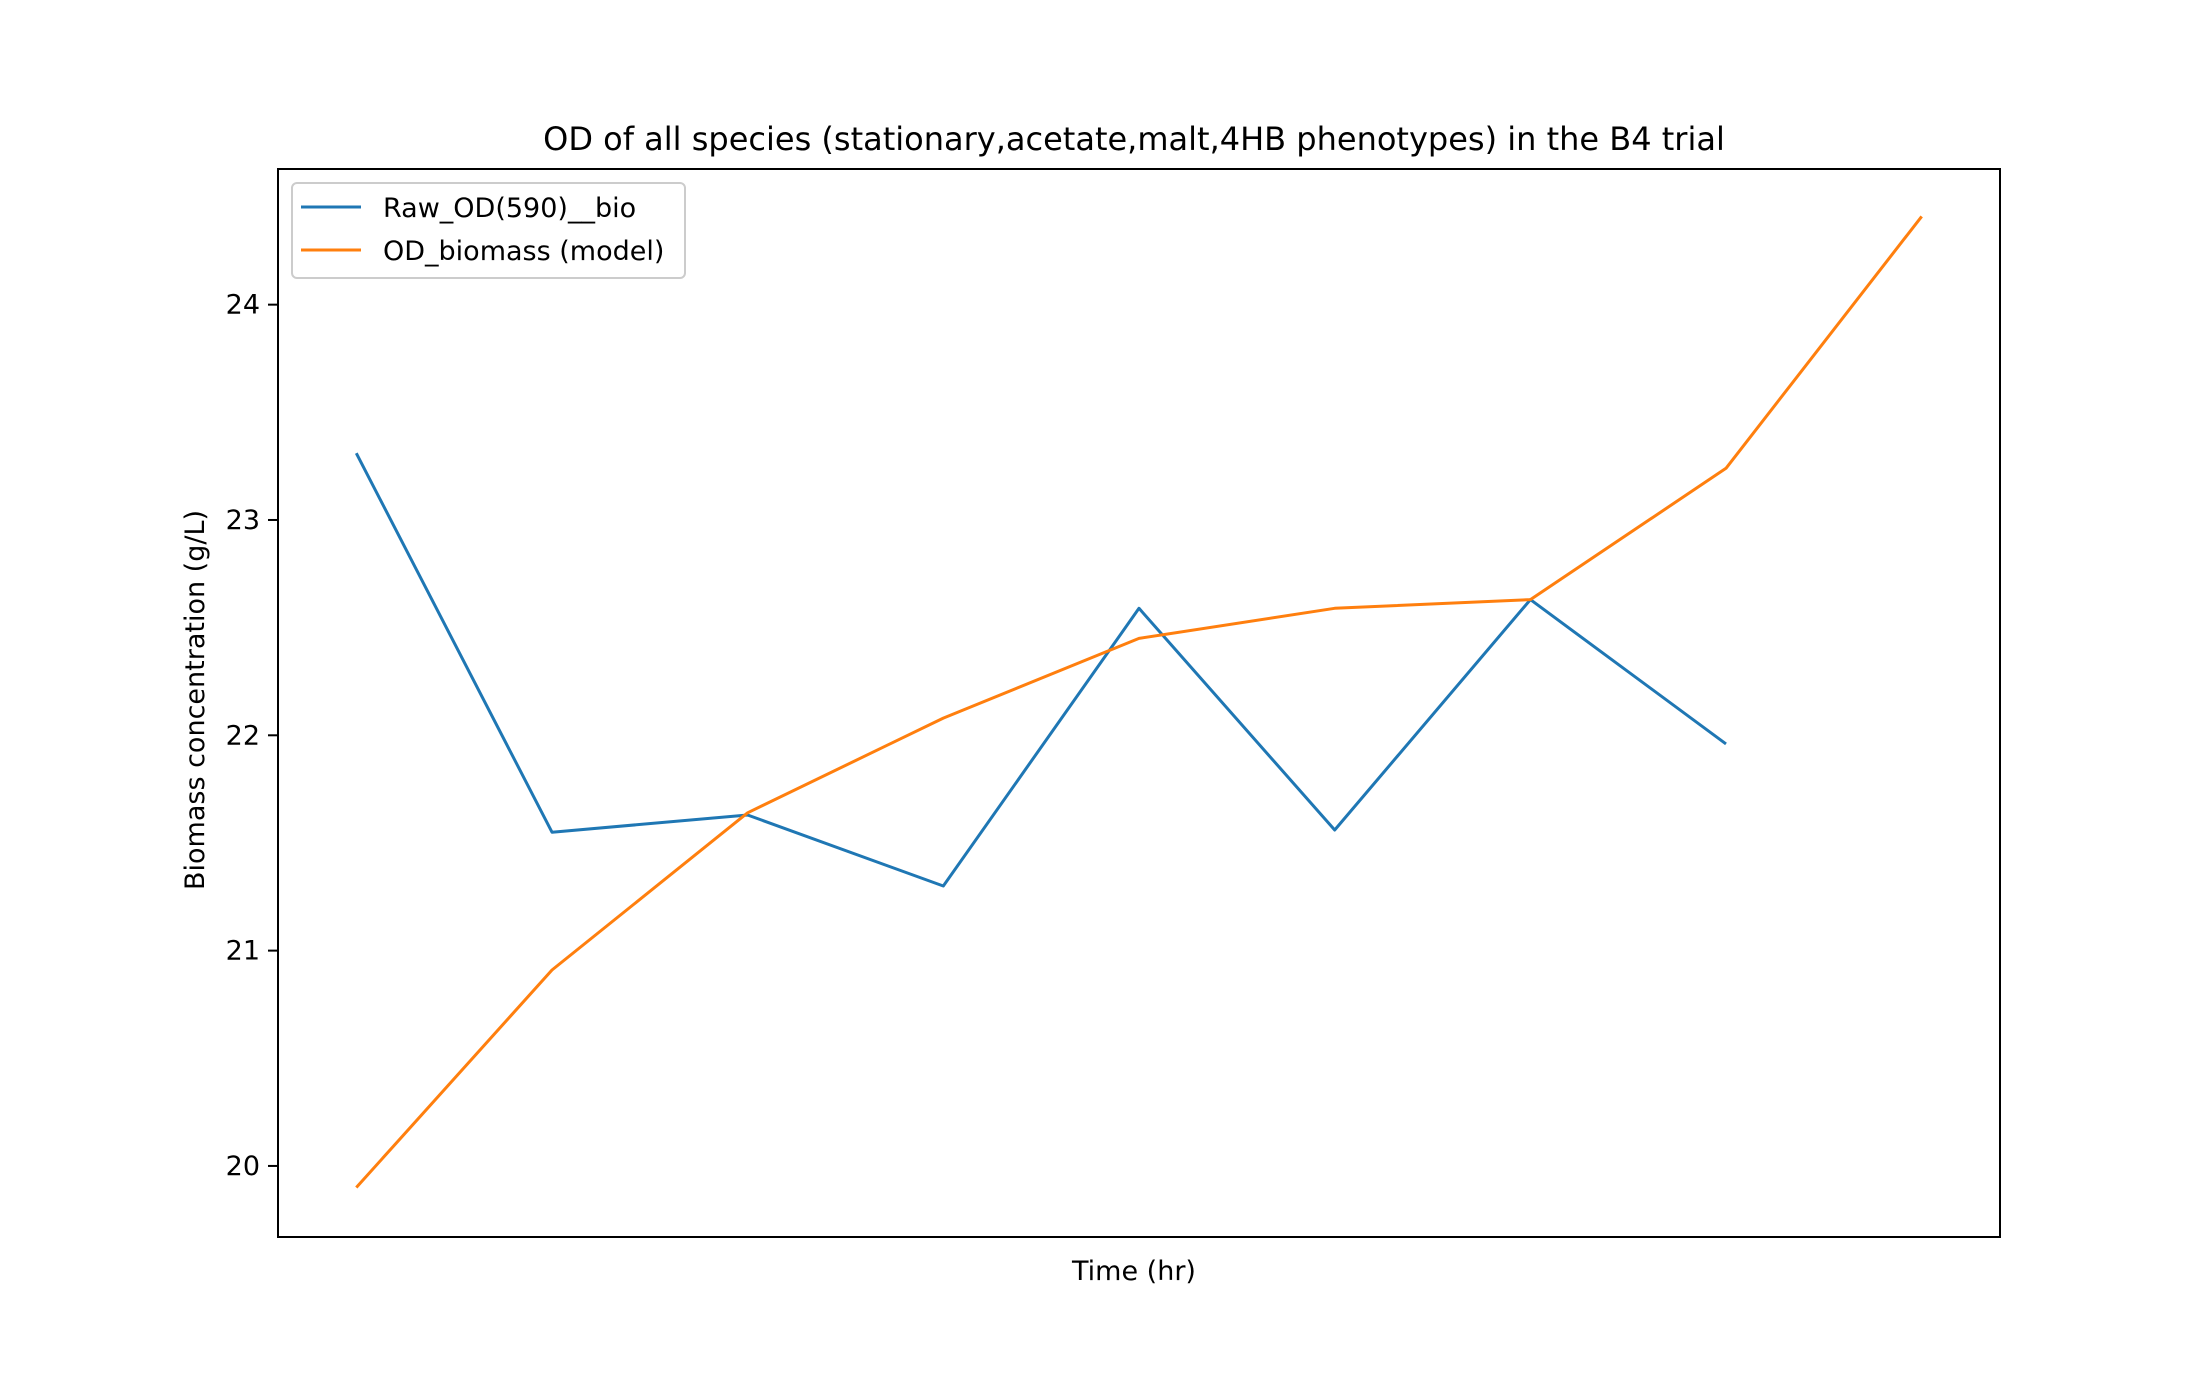 The height and width of the screenshot is (1400, 2200). Describe the element at coordinates (523, 251) in the screenshot. I see `legend-label-od-biomass-model: OD_biomass (model)` at that location.